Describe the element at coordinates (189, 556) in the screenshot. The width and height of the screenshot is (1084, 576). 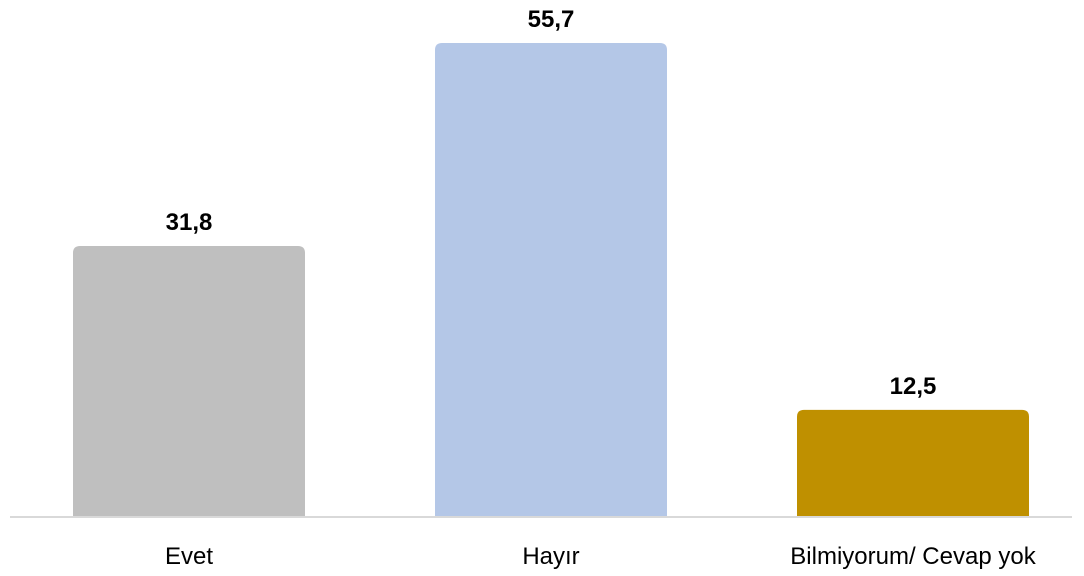
I see `category-label-0: Evet` at that location.